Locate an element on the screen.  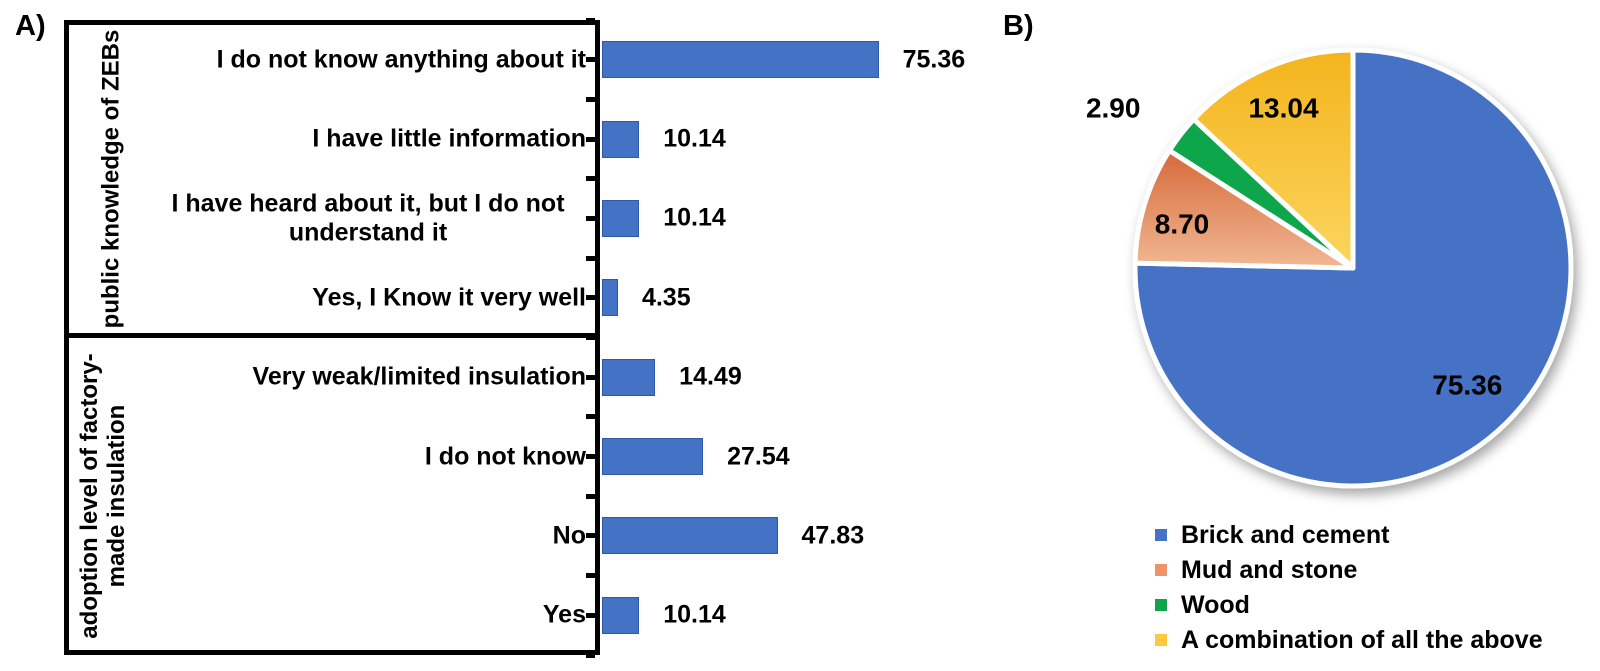
category-label: No is located at coordinates (569, 535).